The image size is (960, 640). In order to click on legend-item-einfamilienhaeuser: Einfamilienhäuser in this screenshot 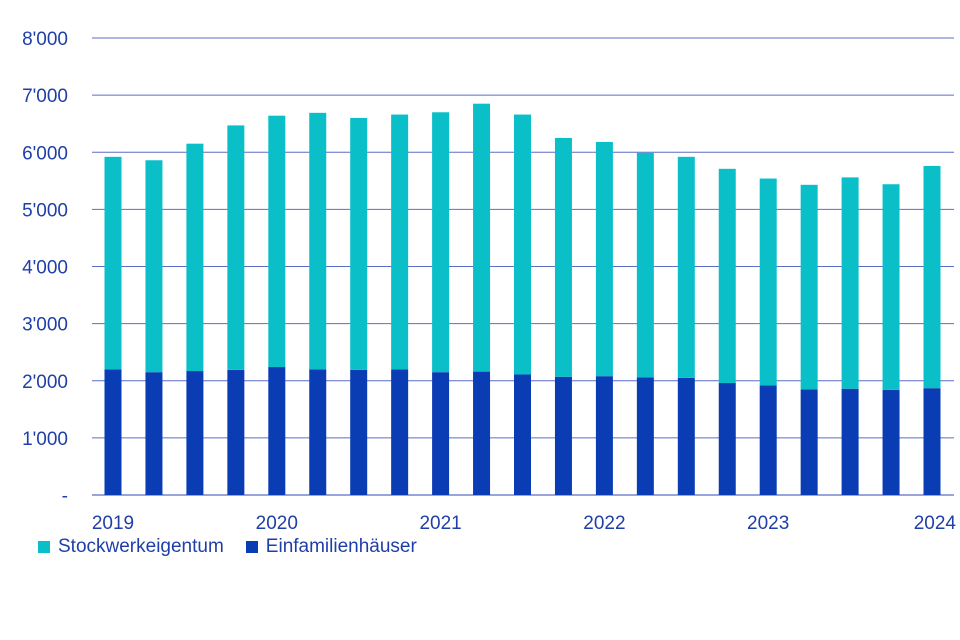, I will do `click(331, 547)`.